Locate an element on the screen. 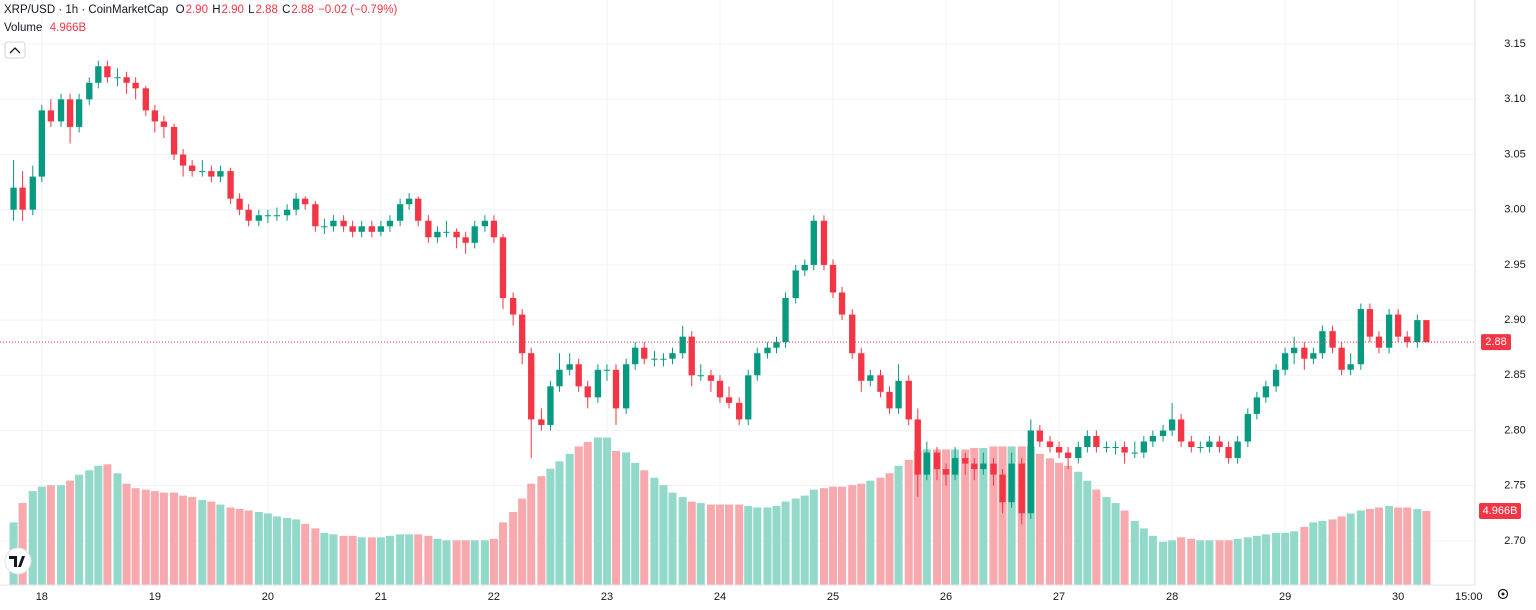 This screenshot has height=610, width=1536. y-tick-label: 2.80 is located at coordinates (1514, 430).